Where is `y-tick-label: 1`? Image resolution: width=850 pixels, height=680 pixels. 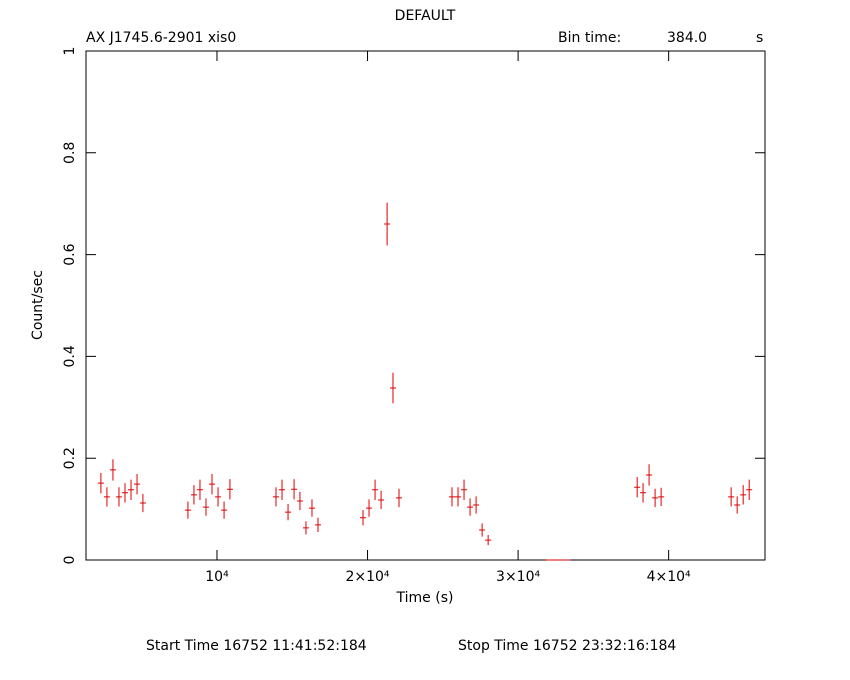 y-tick-label: 1 is located at coordinates (70, 51).